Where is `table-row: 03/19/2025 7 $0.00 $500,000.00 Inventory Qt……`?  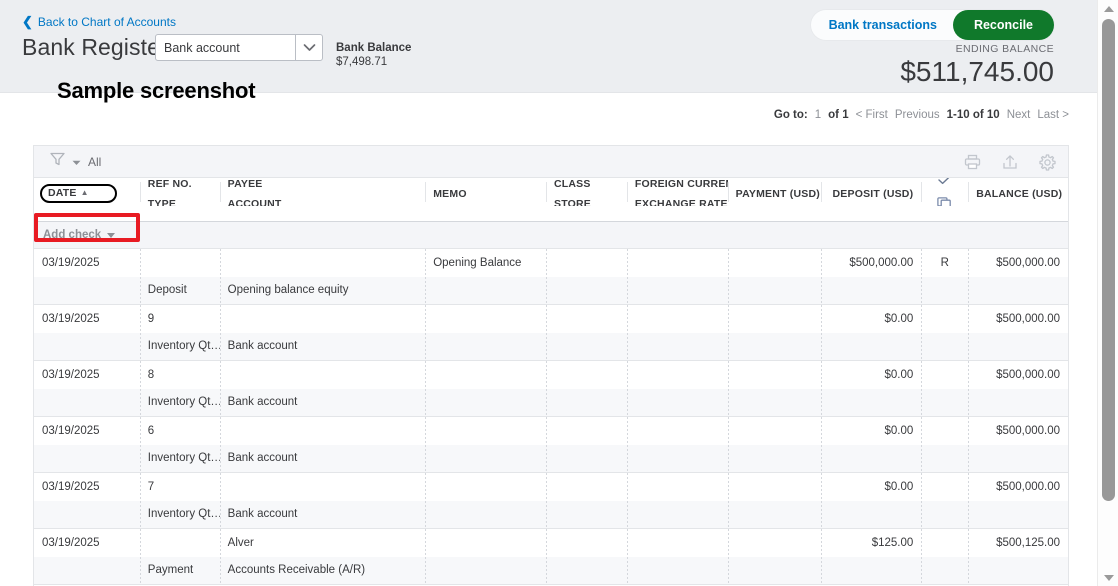
table-row: 03/19/2025 7 $0.00 $500,000.00 Inventory Qt…… is located at coordinates (551, 501).